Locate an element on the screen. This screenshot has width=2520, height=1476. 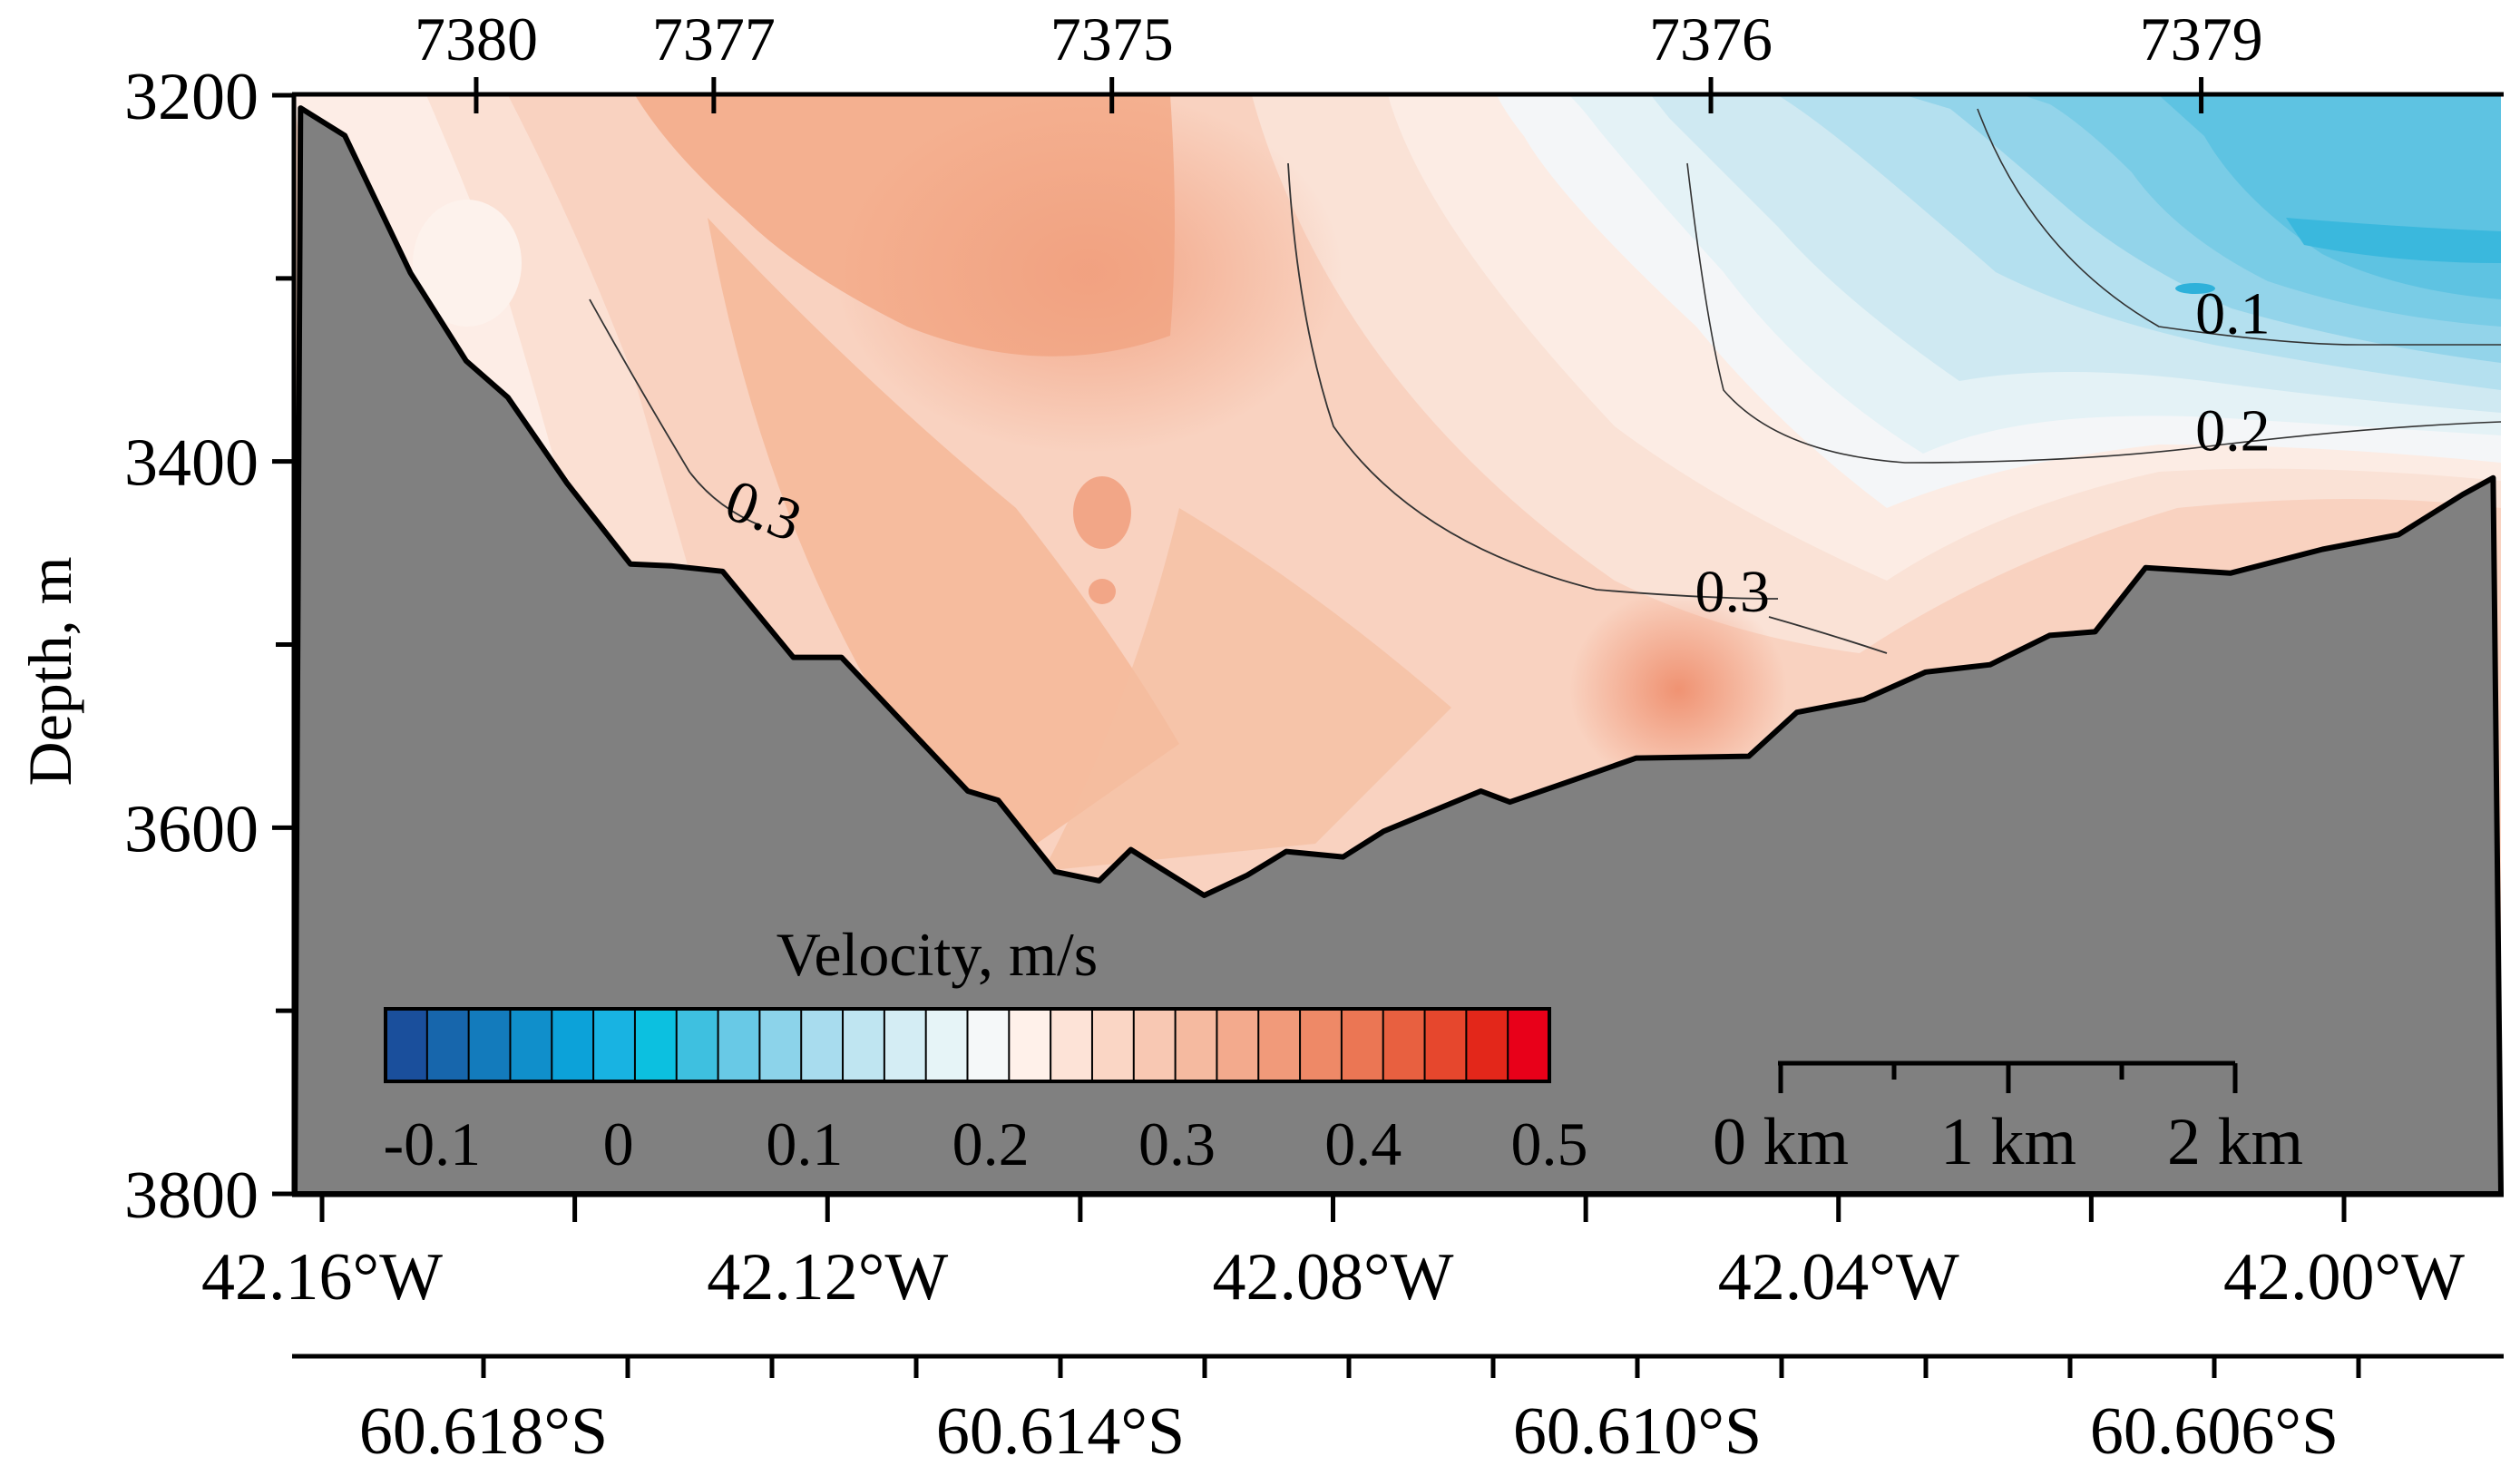
longitude-axis: 42.16°W 42.12°W 42.08°W 42.04°W 42.00°W is located at coordinates (1333, 1255).